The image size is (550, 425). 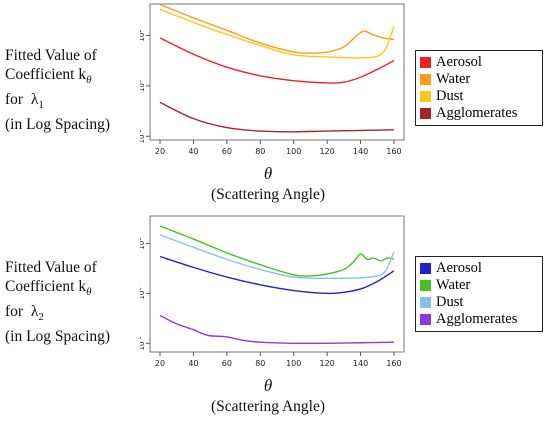 I want to click on y-tick-label: 100, so click(x=143, y=85).